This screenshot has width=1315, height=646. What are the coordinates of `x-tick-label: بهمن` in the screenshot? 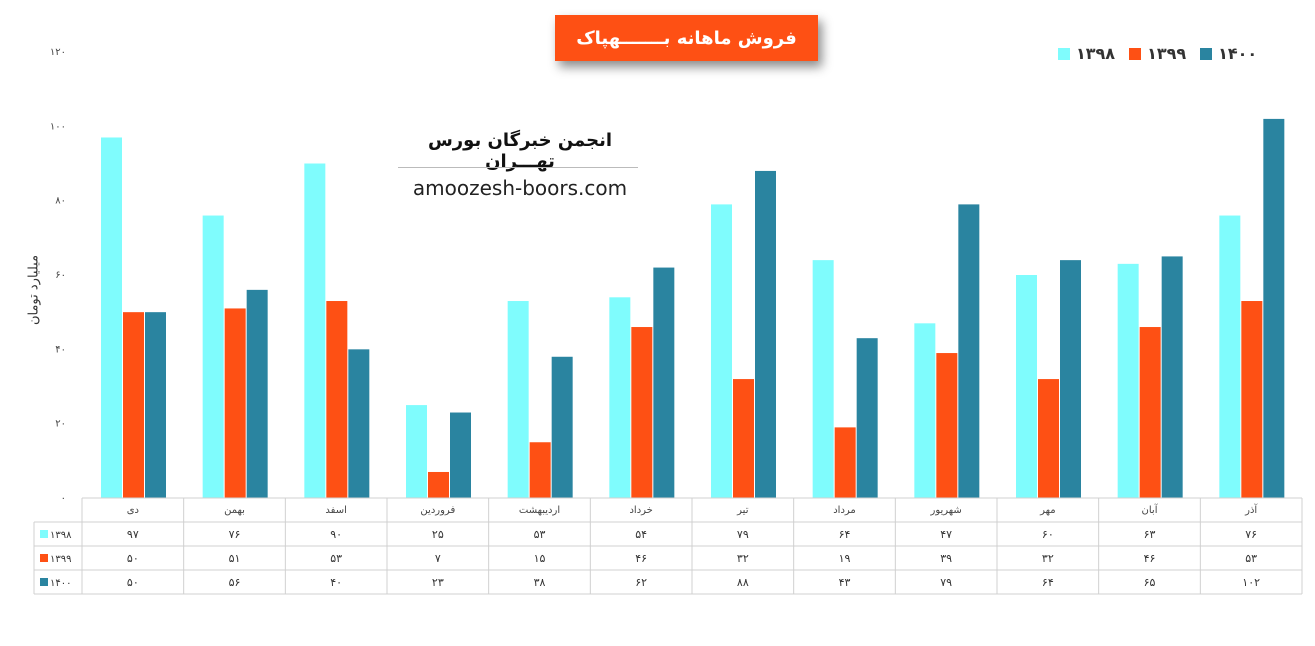 It's located at (234, 510).